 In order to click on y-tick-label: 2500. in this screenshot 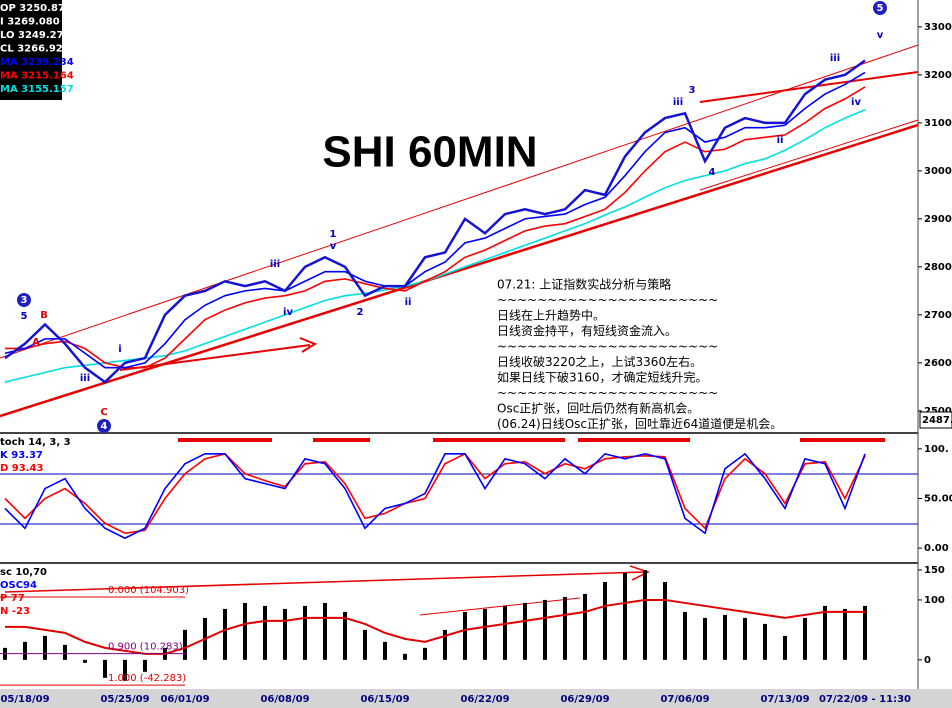, I will do `click(938, 411)`.